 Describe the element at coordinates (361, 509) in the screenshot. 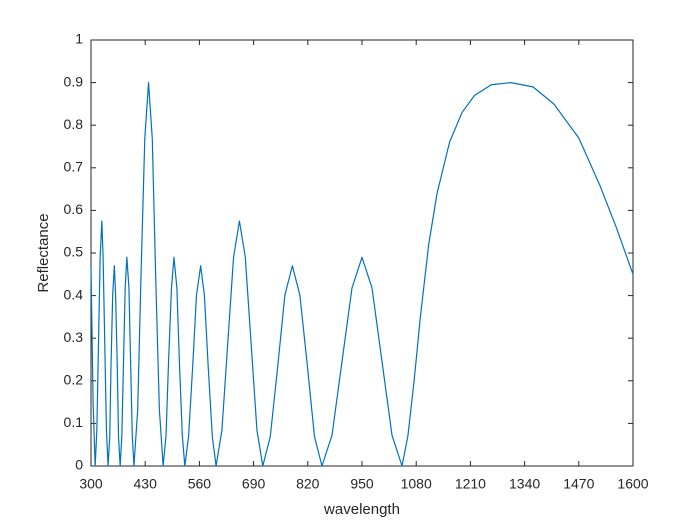

I see `x-axis-label: wavelength` at that location.